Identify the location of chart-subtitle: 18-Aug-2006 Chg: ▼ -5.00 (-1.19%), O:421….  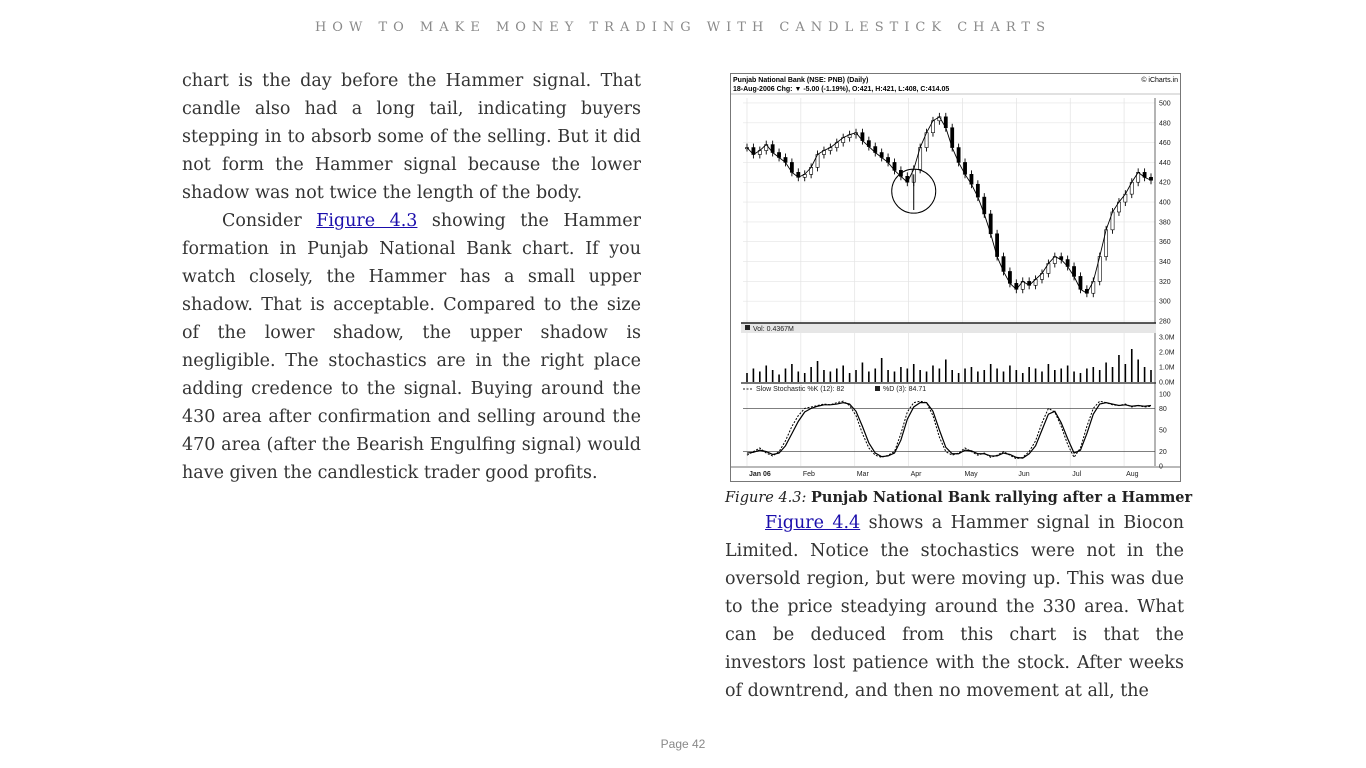
(841, 89).